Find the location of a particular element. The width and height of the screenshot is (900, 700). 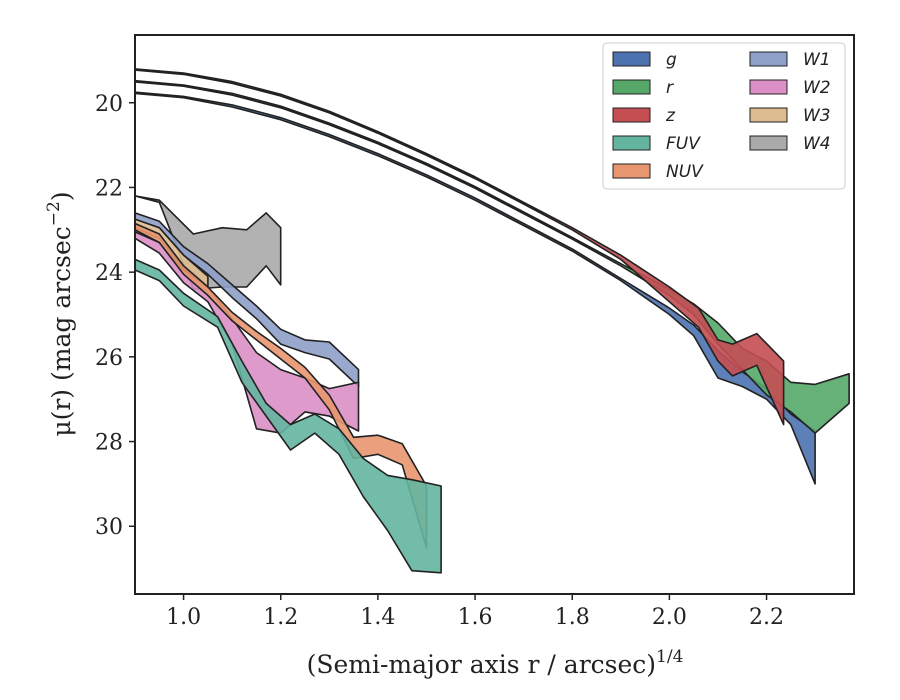

legend-label: W1 is located at coordinates (817, 60).